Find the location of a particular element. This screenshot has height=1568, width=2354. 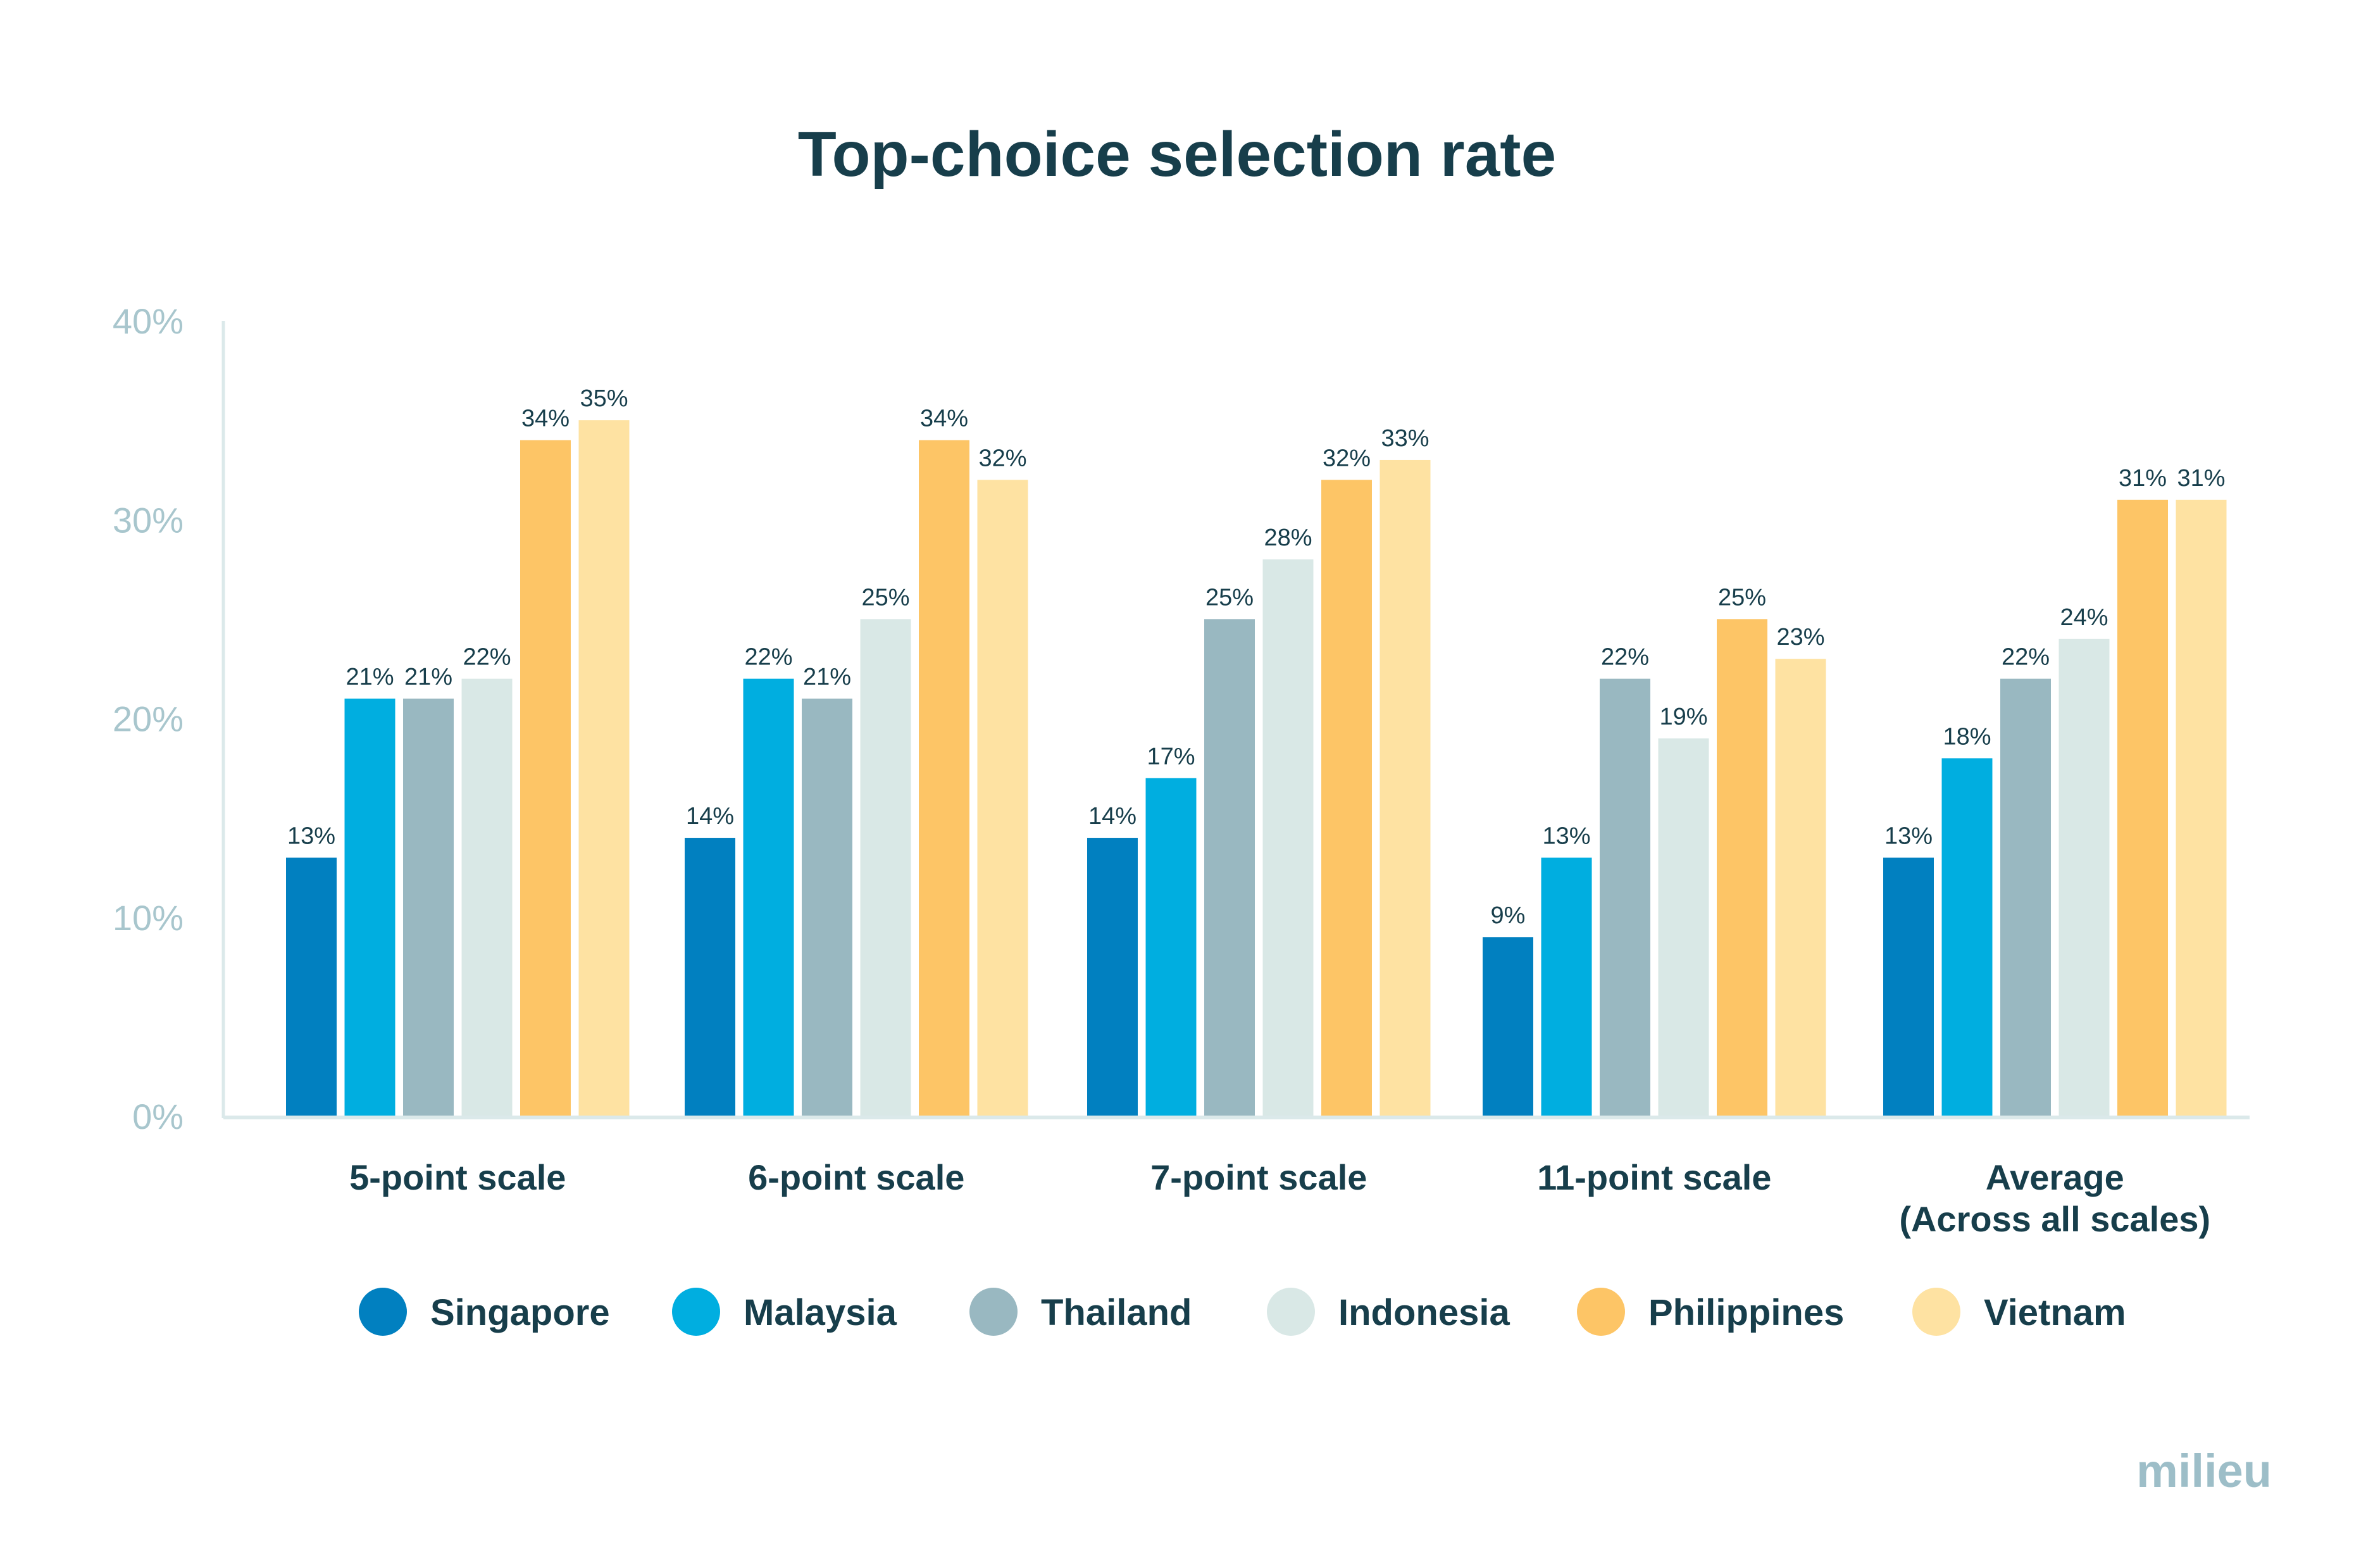

data-label: 19% is located at coordinates (1683, 717).